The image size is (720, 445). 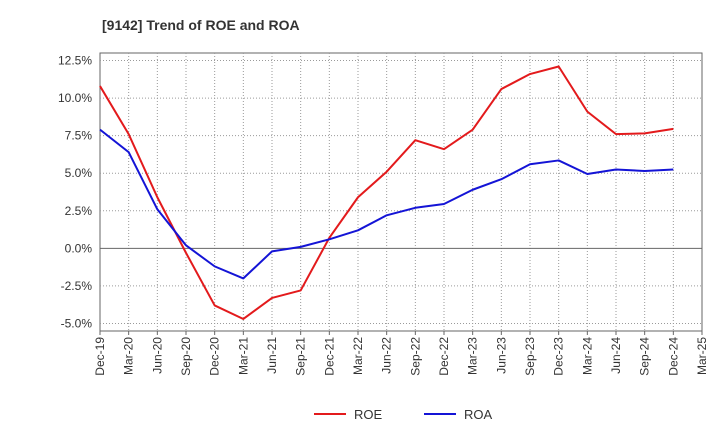 I want to click on legend-label-roa: ROA, so click(x=478, y=414).